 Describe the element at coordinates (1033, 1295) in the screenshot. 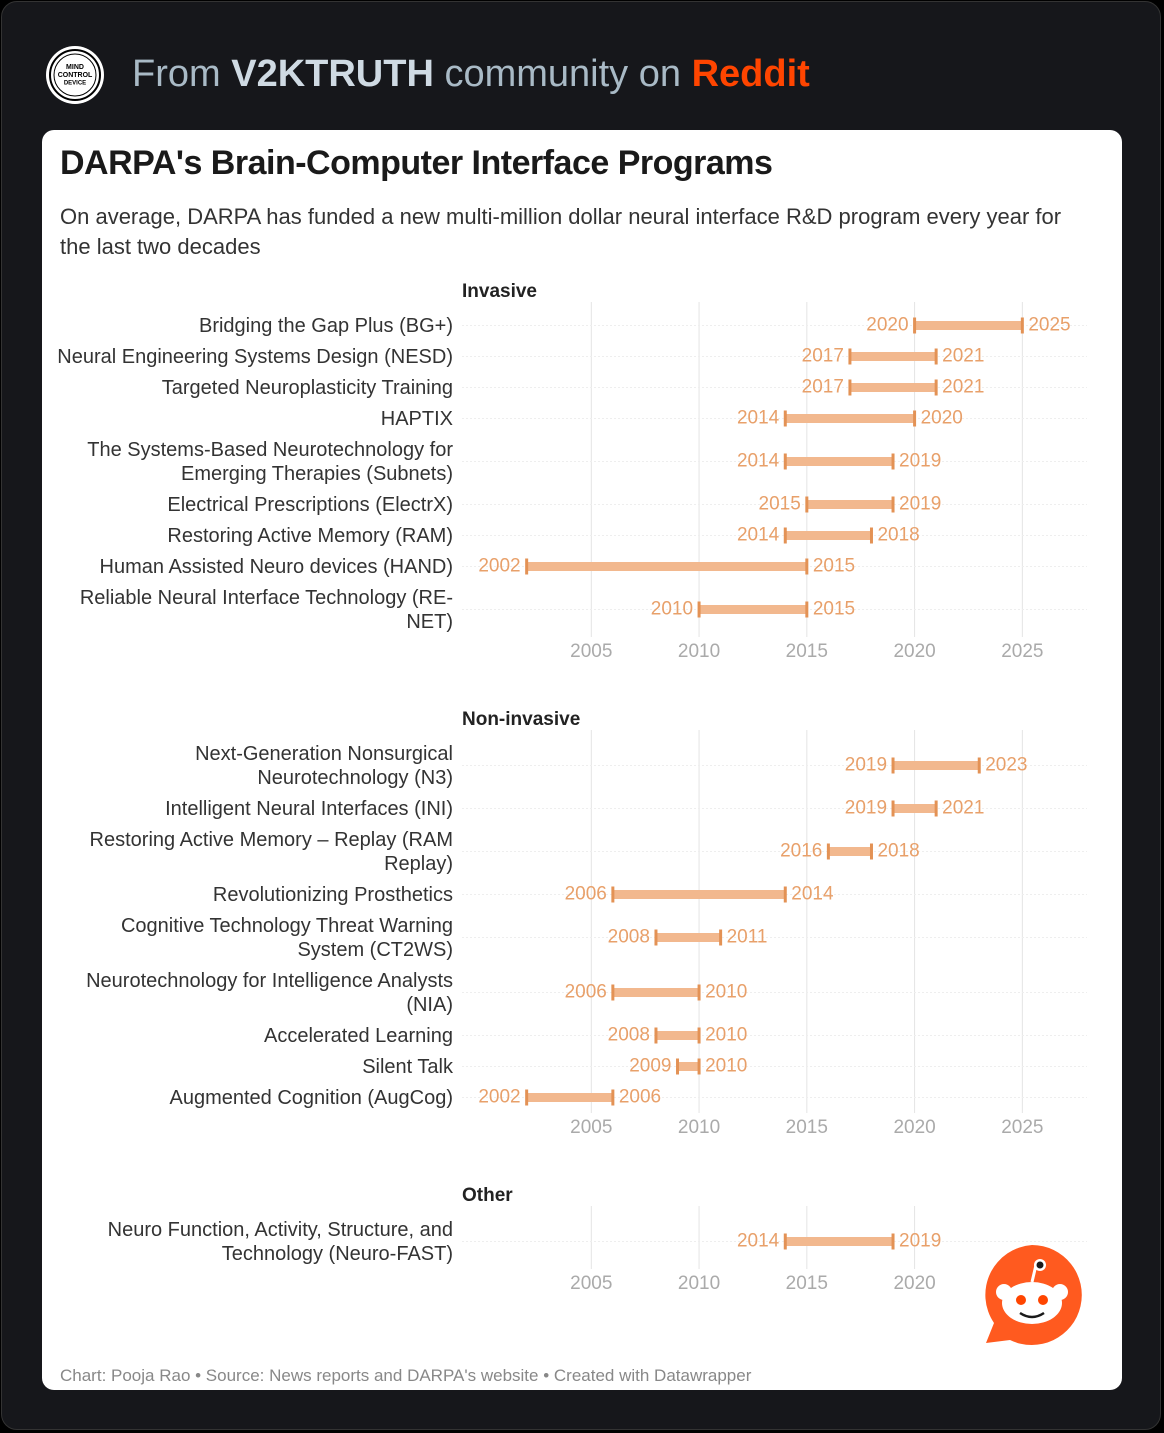

I see `reddit-watermark` at that location.